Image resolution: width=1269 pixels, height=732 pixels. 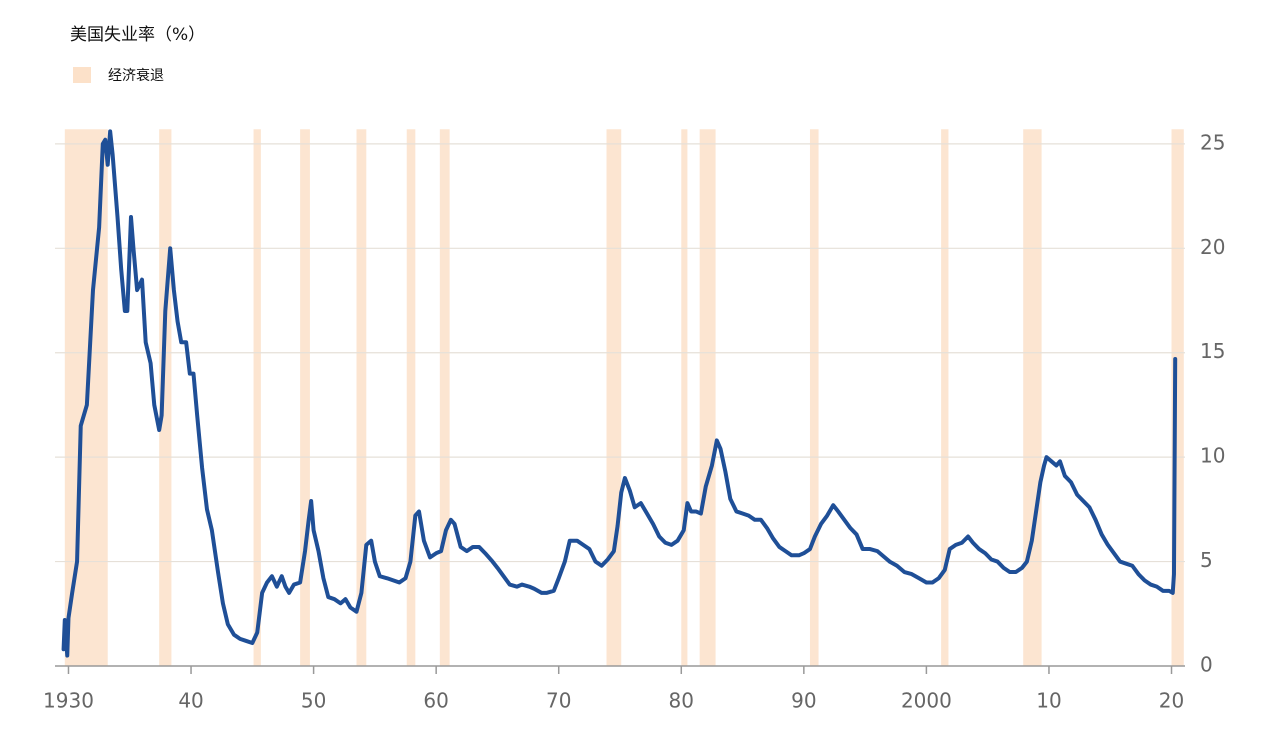 I want to click on x-tick-label: 10, so click(x=1048, y=701).